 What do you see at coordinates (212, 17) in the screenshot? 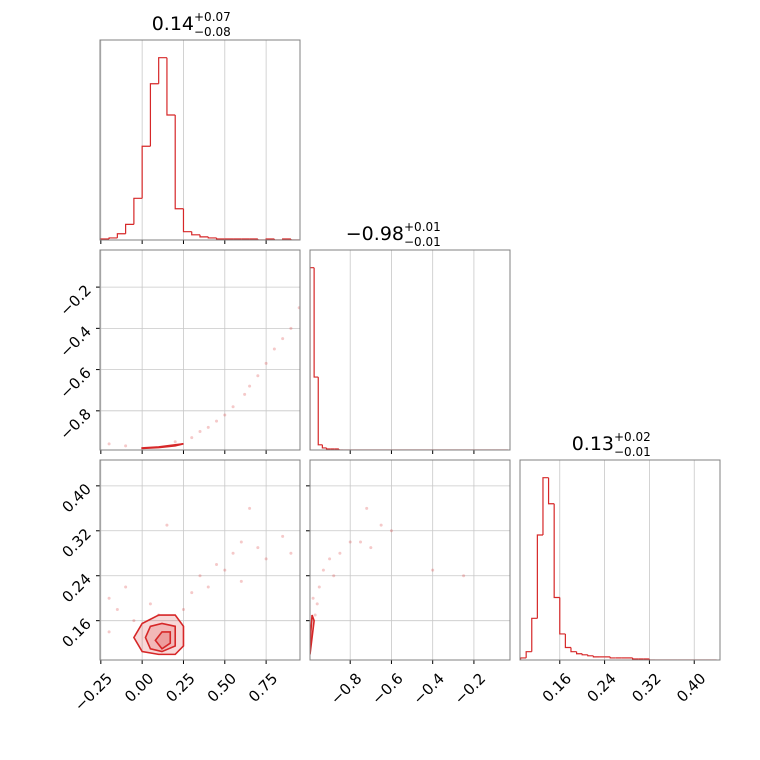
I see `title-plus: +0.07` at bounding box center [212, 17].